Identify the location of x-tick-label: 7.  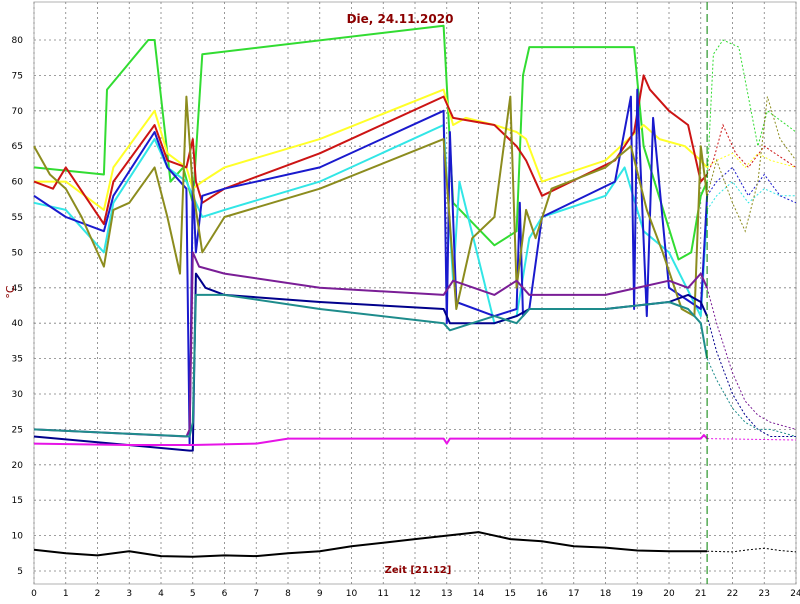
(256, 594).